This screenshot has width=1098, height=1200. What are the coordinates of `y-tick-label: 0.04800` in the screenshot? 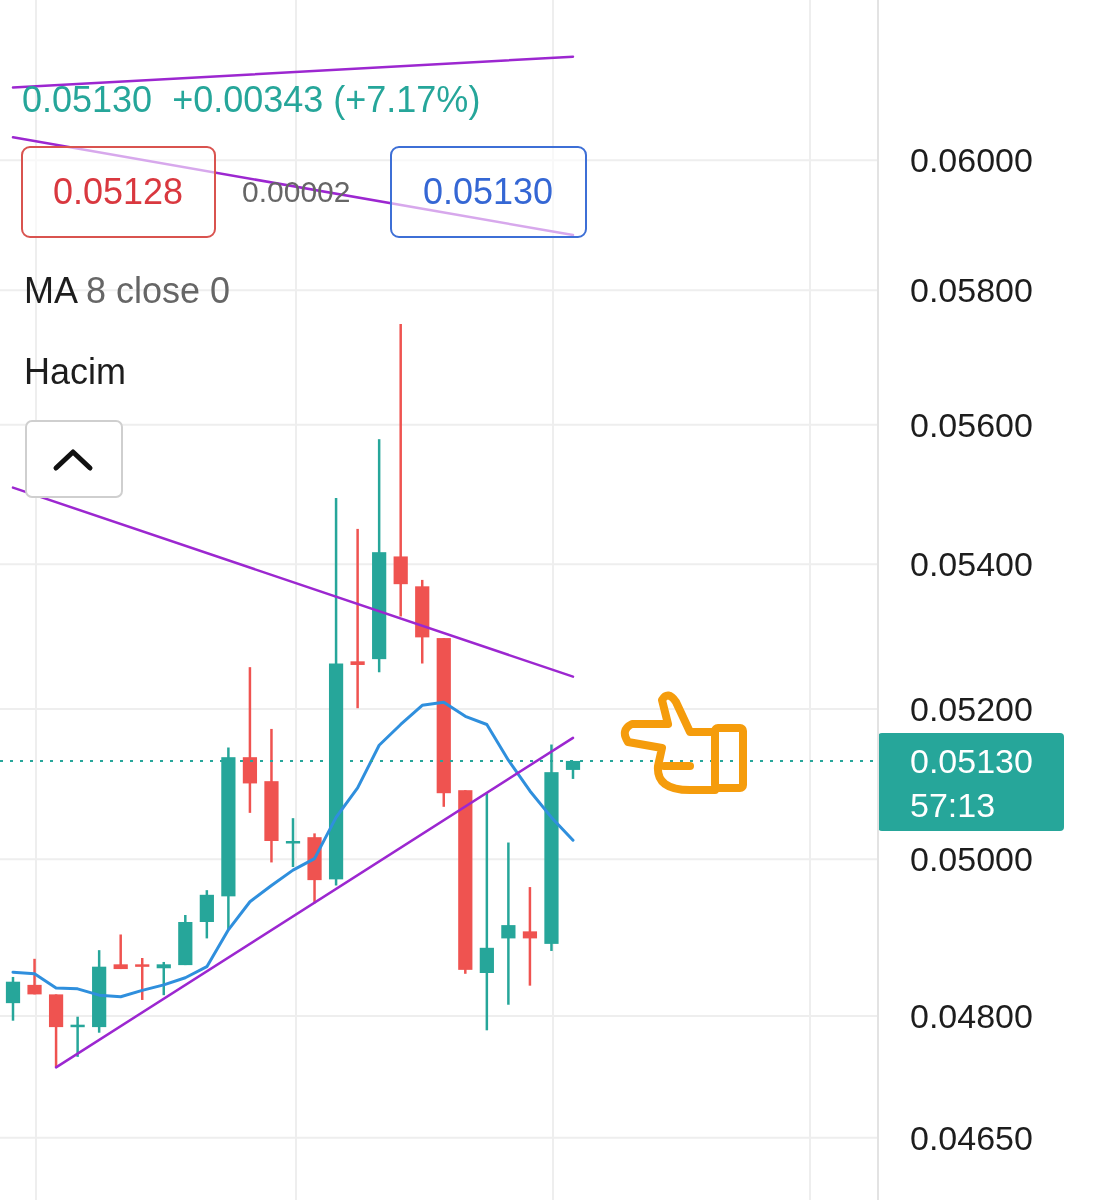 It's located at (971, 1015).